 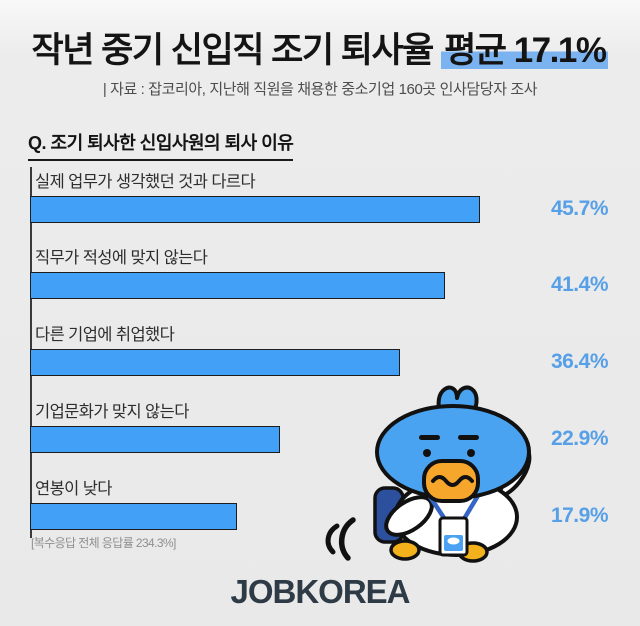 What do you see at coordinates (579, 515) in the screenshot?
I see `bar-value: 17.9%` at bounding box center [579, 515].